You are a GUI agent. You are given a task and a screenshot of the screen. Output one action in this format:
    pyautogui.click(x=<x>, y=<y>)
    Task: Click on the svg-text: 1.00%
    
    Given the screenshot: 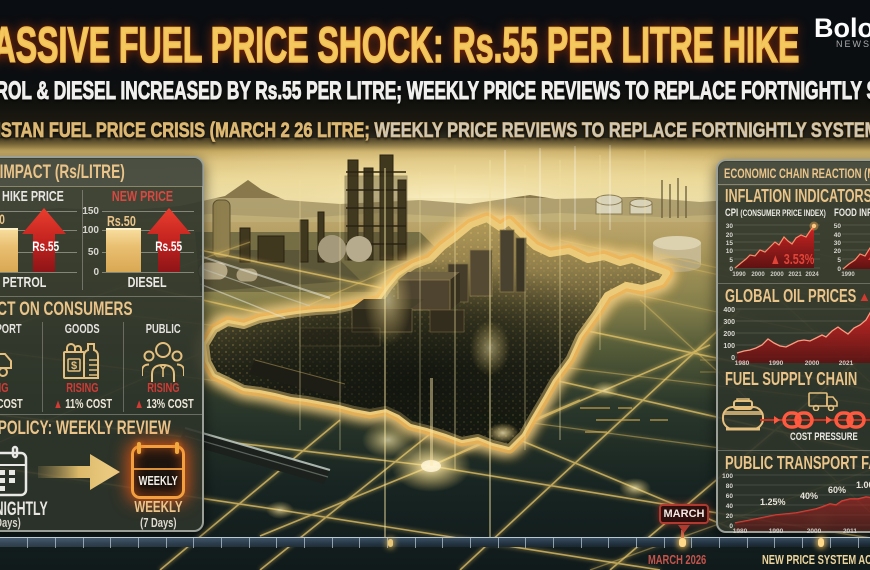 What is the action you would take?
    pyautogui.click(x=863, y=485)
    